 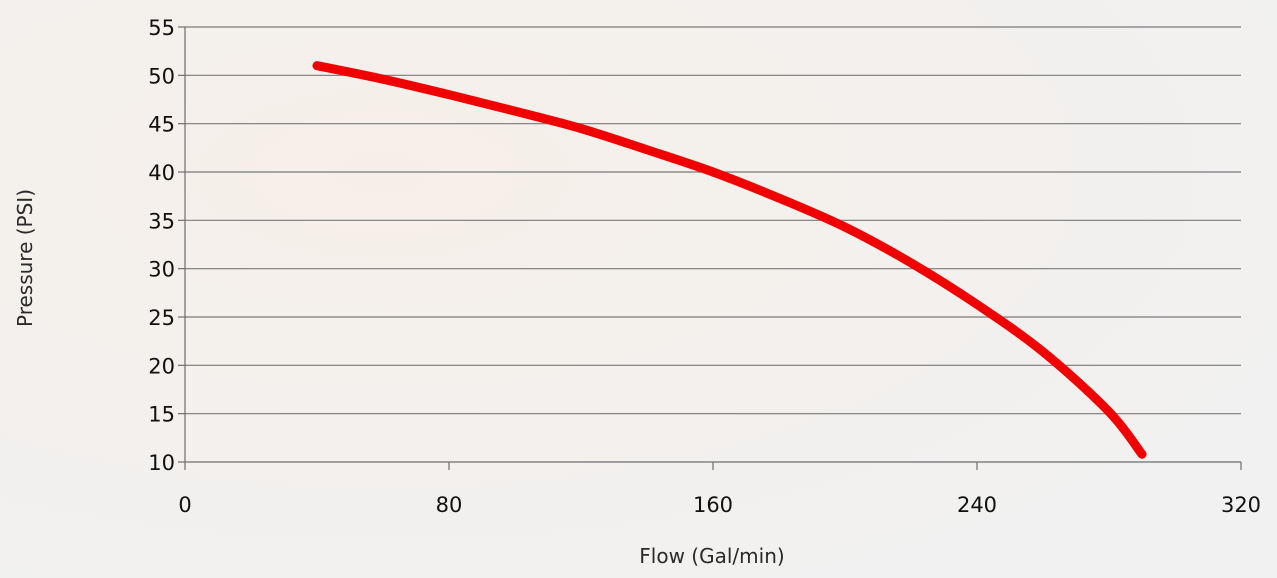 What do you see at coordinates (161, 221) in the screenshot?
I see `y-tick-label-35: 35` at bounding box center [161, 221].